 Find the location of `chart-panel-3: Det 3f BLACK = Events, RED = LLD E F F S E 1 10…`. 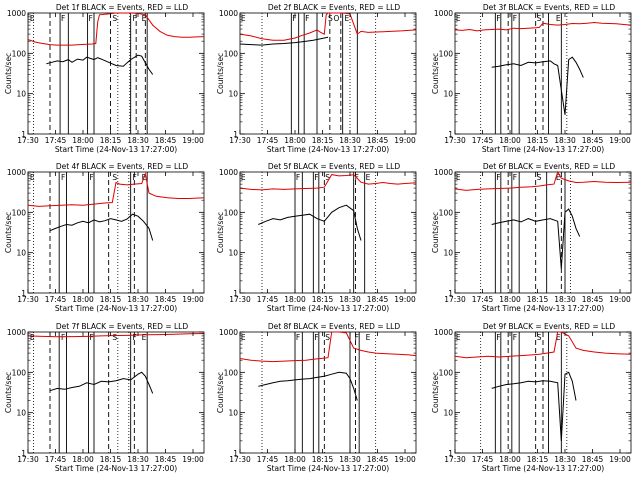

chart-panel-3: Det 3f BLACK = Events, RED = LLD E F F S E 1 10… is located at coordinates (531, 78).